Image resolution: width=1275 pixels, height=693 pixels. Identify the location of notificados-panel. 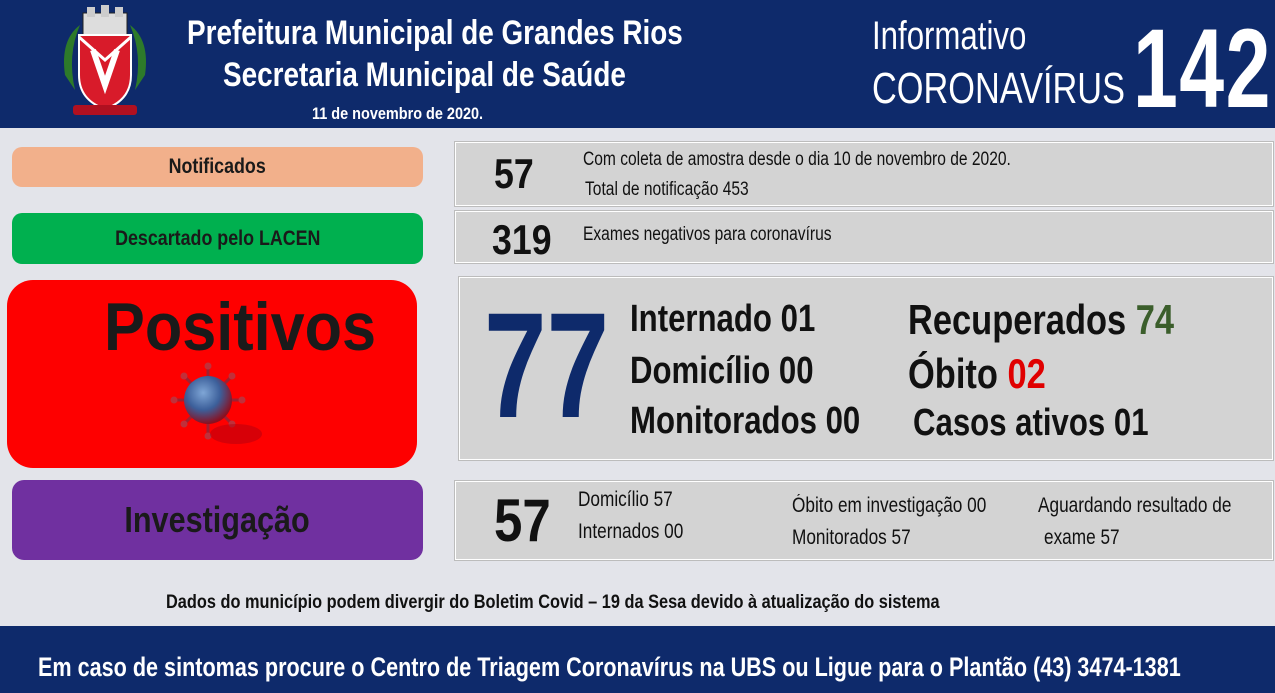
(864, 174).